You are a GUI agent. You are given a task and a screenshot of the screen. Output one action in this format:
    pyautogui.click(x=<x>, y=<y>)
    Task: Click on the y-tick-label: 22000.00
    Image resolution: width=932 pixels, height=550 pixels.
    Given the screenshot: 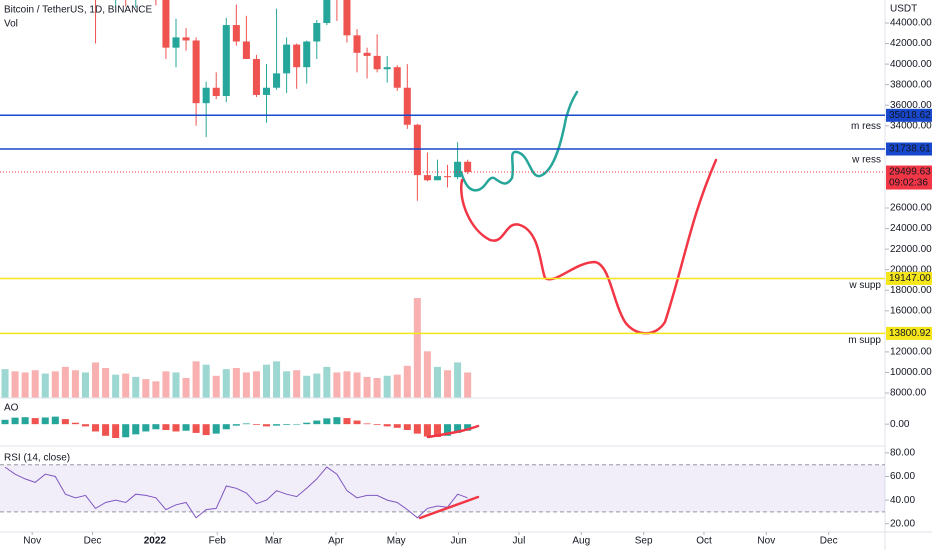 What is the action you would take?
    pyautogui.click(x=911, y=249)
    